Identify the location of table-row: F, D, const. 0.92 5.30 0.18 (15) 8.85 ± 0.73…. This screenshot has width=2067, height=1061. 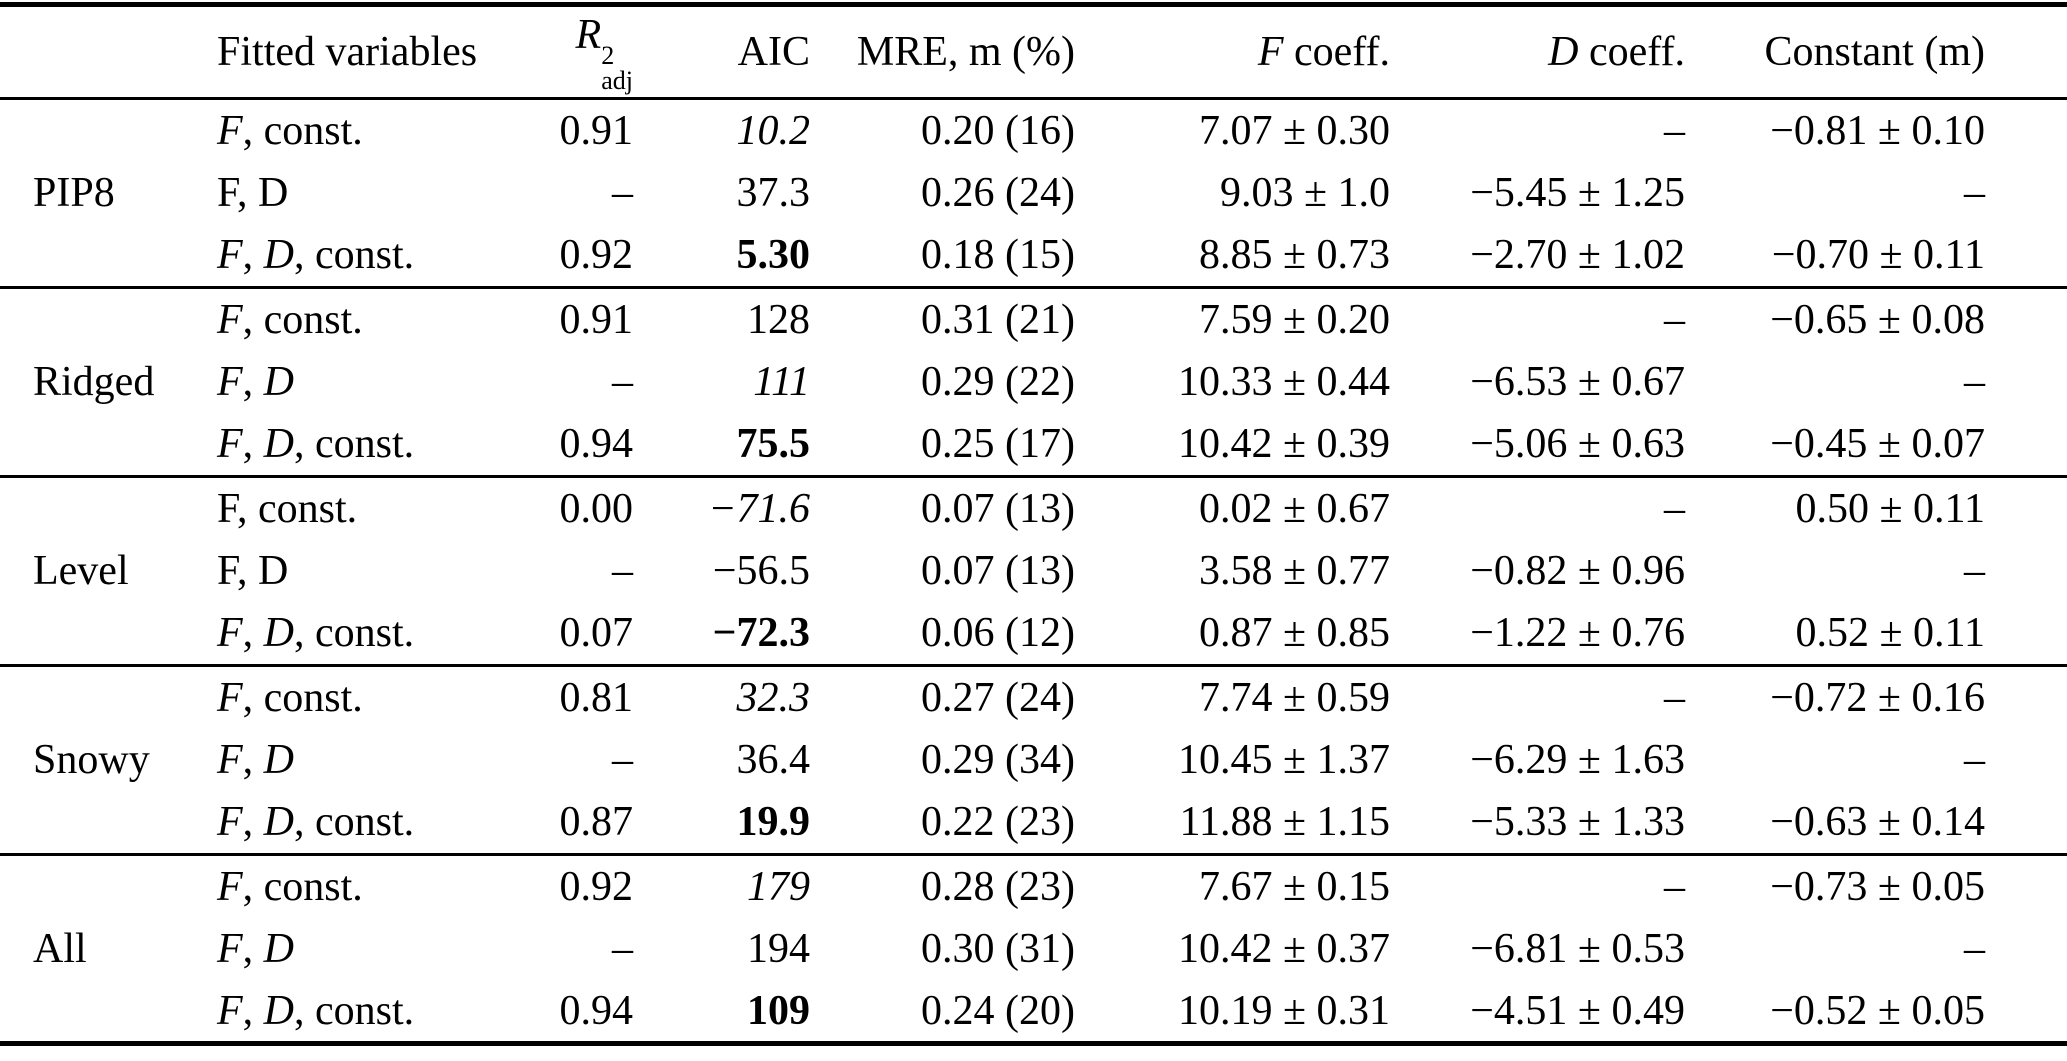
(1033, 256).